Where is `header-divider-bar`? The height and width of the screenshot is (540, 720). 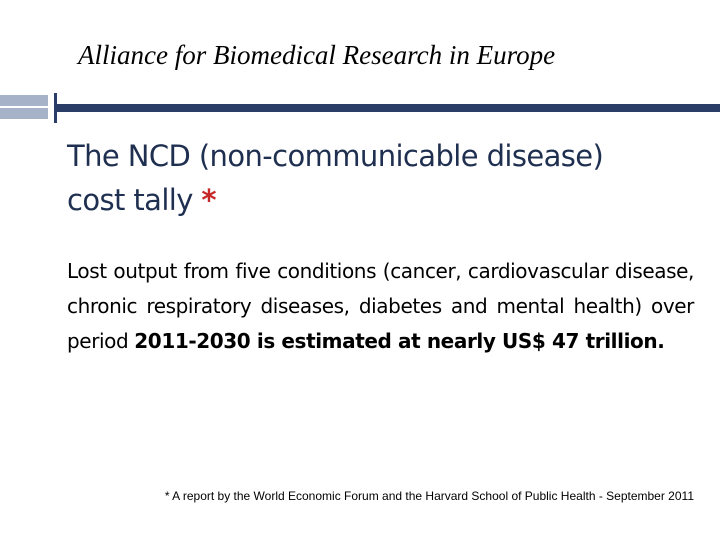
header-divider-bar is located at coordinates (360, 108).